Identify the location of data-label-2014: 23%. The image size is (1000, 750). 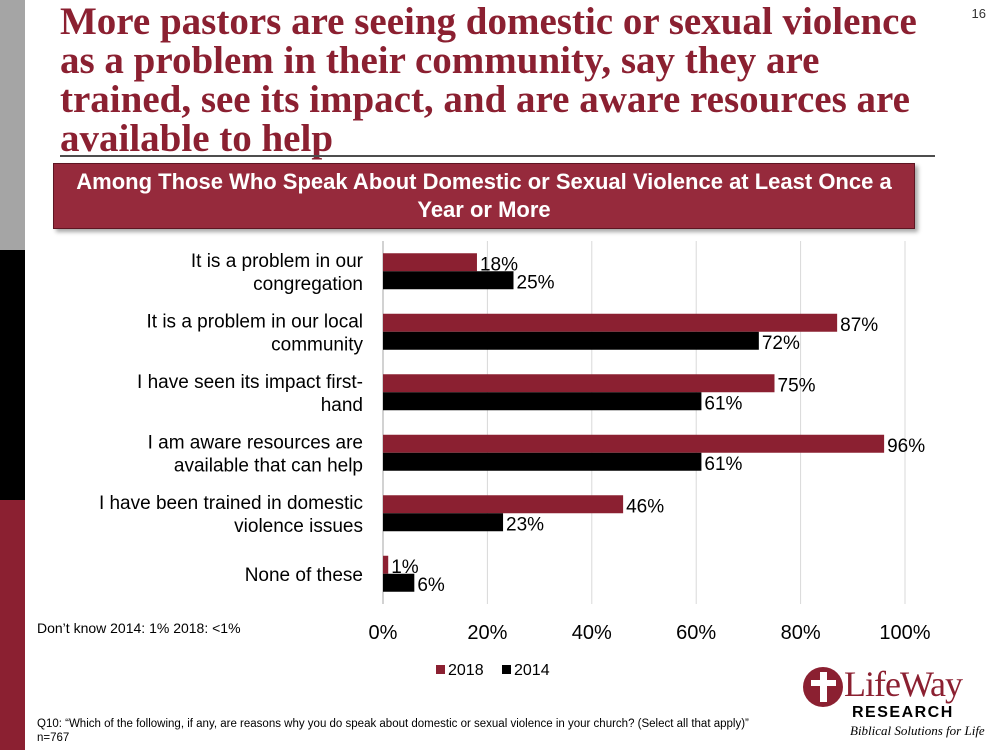
(525, 524).